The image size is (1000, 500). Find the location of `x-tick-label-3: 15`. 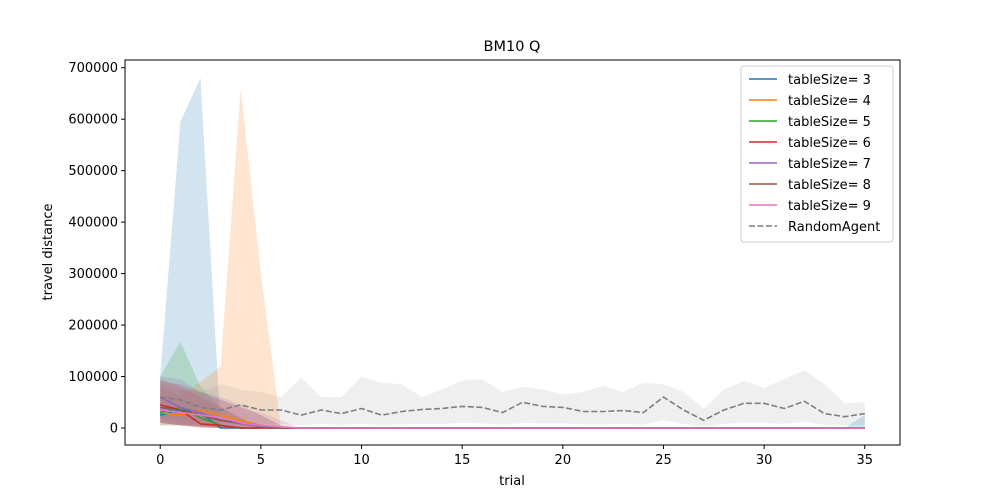

x-tick-label-3: 15 is located at coordinates (462, 460).